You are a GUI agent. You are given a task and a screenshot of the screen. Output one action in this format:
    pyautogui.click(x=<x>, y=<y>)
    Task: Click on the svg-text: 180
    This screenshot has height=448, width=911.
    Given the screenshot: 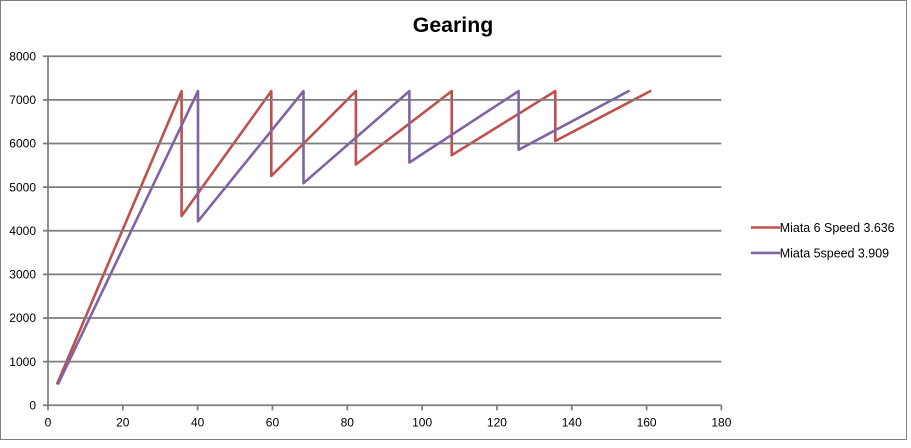 What is the action you would take?
    pyautogui.click(x=721, y=423)
    